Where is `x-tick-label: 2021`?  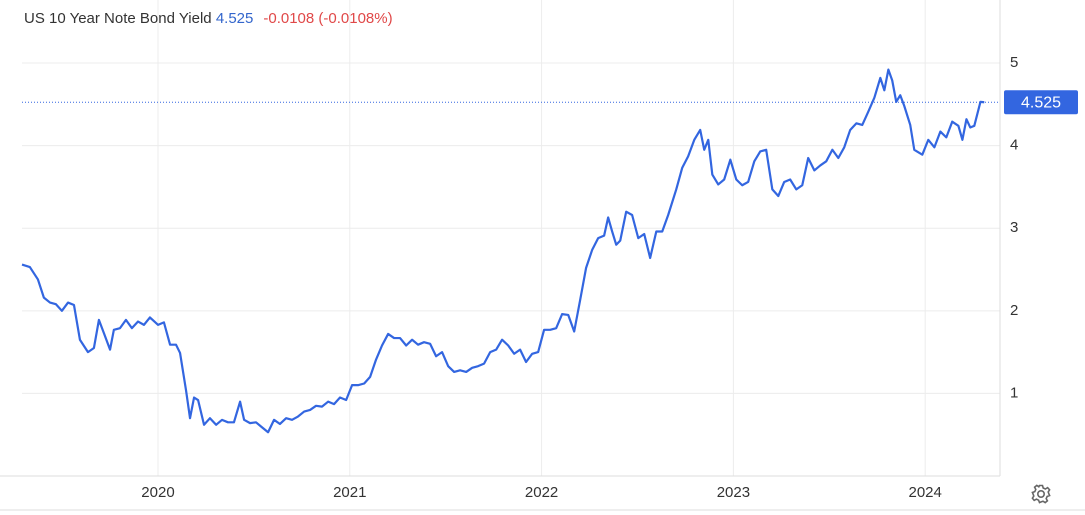
x-tick-label: 2021 is located at coordinates (349, 492).